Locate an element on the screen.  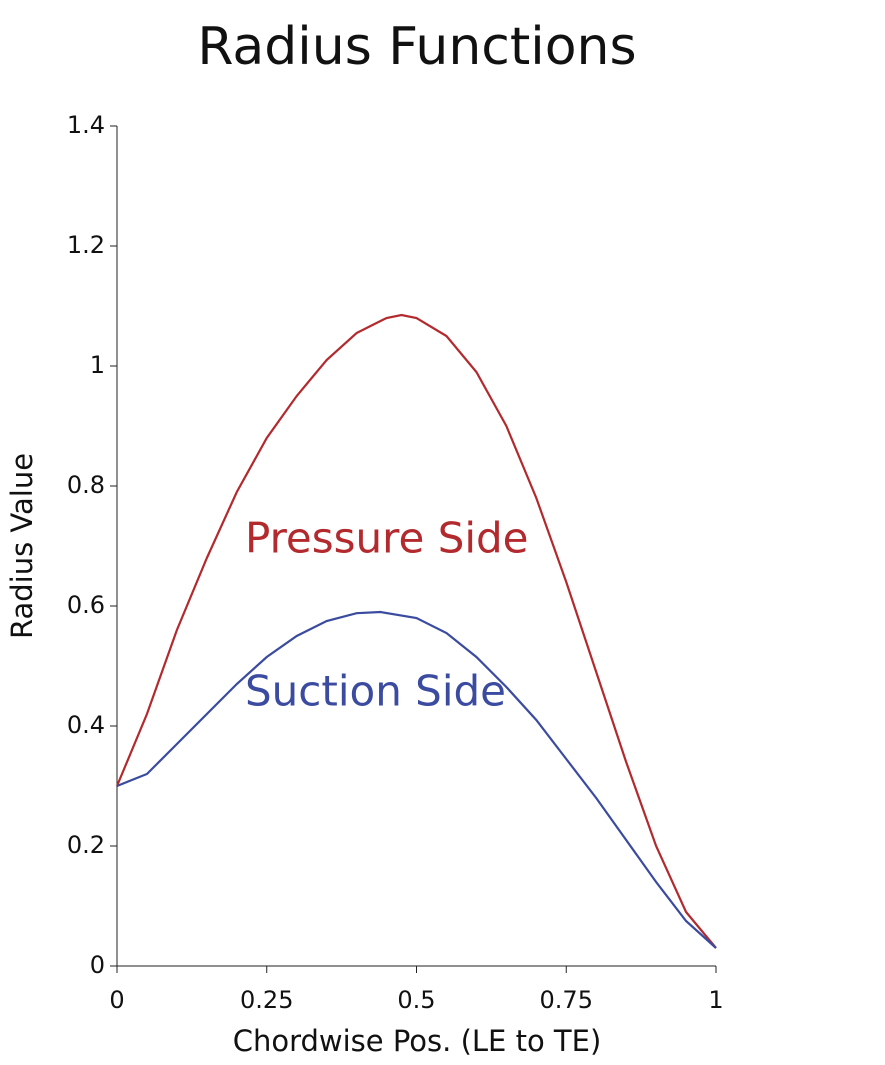
y-tick-label: 0.2 is located at coordinates (86, 845).